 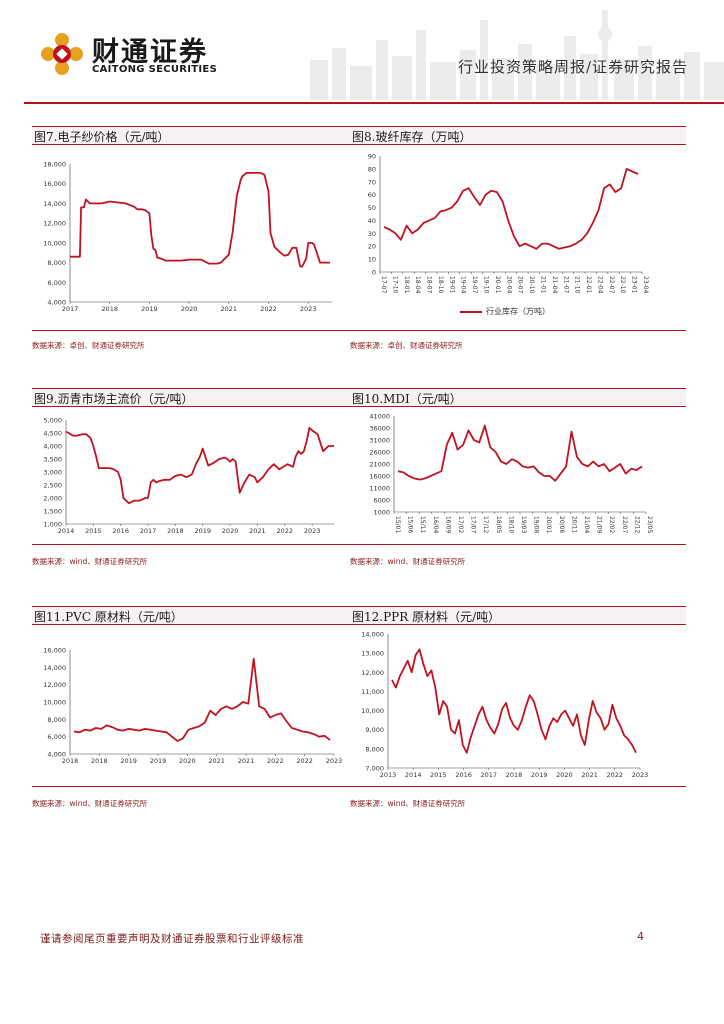 What do you see at coordinates (518, 615) in the screenshot?
I see `figure-title-bar: 图12.PPR 原材料（元/吨）` at bounding box center [518, 615].